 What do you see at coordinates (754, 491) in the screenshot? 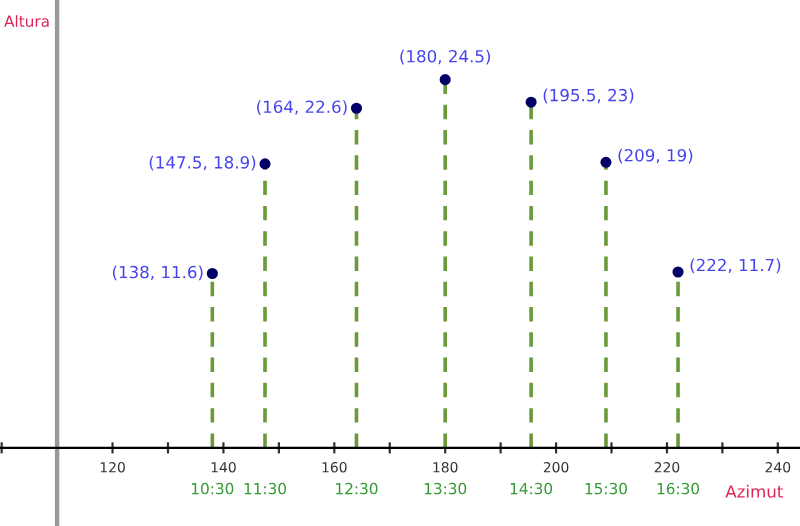
I see `x-axis-title: Azimut` at bounding box center [754, 491].